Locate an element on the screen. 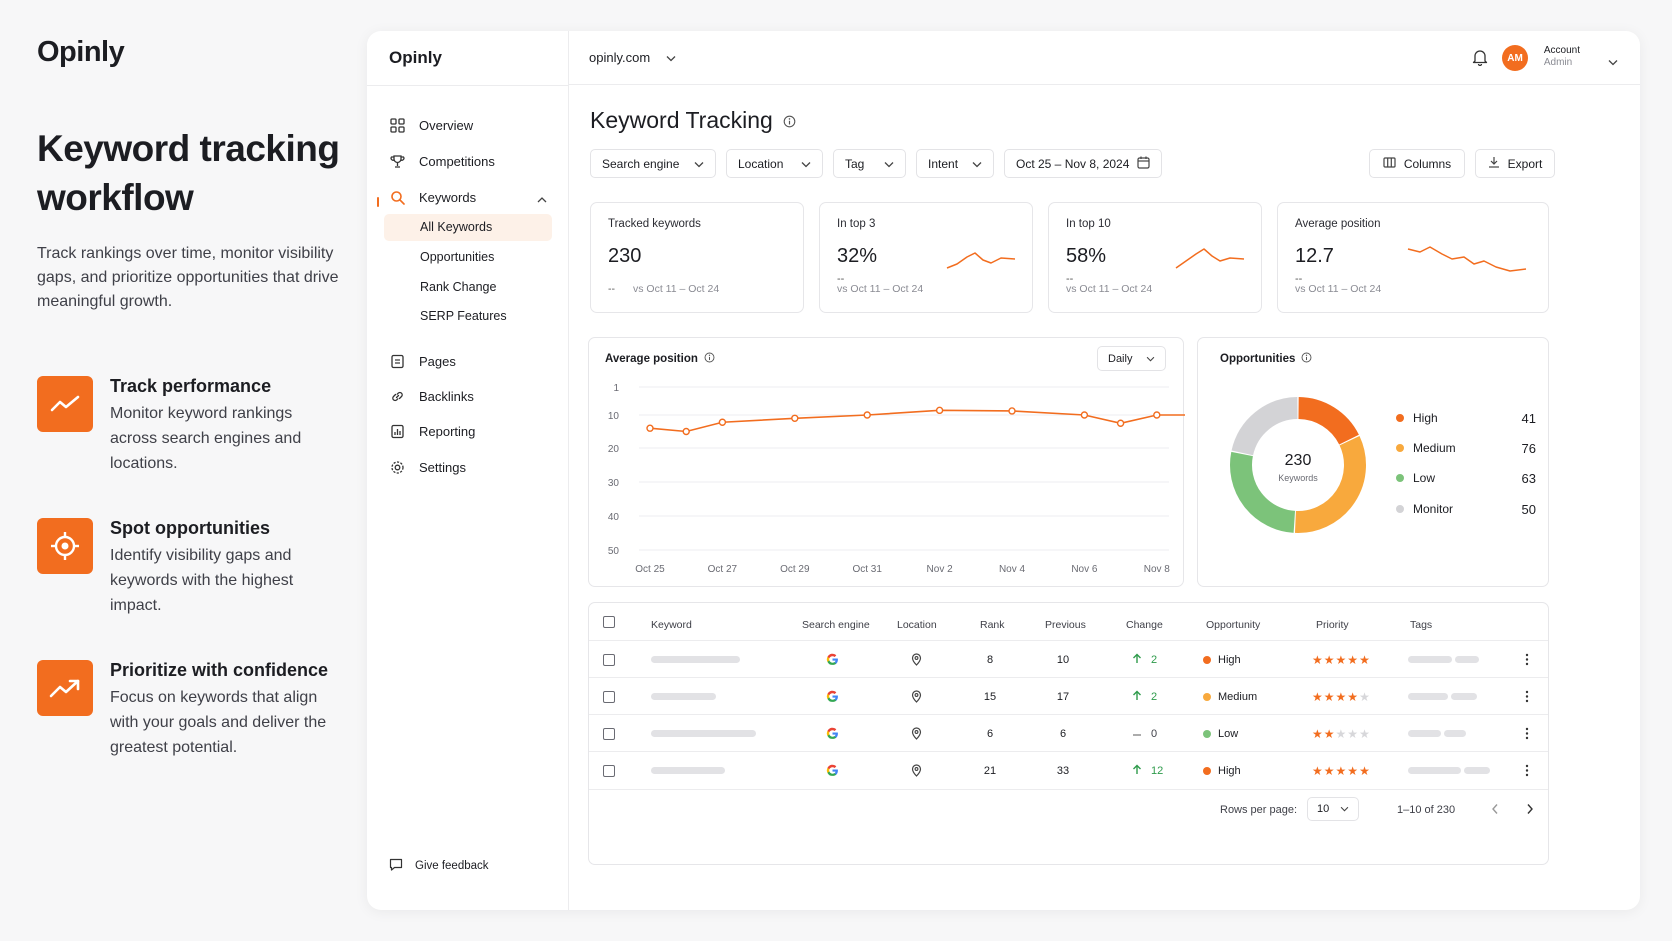  location-filter: Location is located at coordinates (774, 163).